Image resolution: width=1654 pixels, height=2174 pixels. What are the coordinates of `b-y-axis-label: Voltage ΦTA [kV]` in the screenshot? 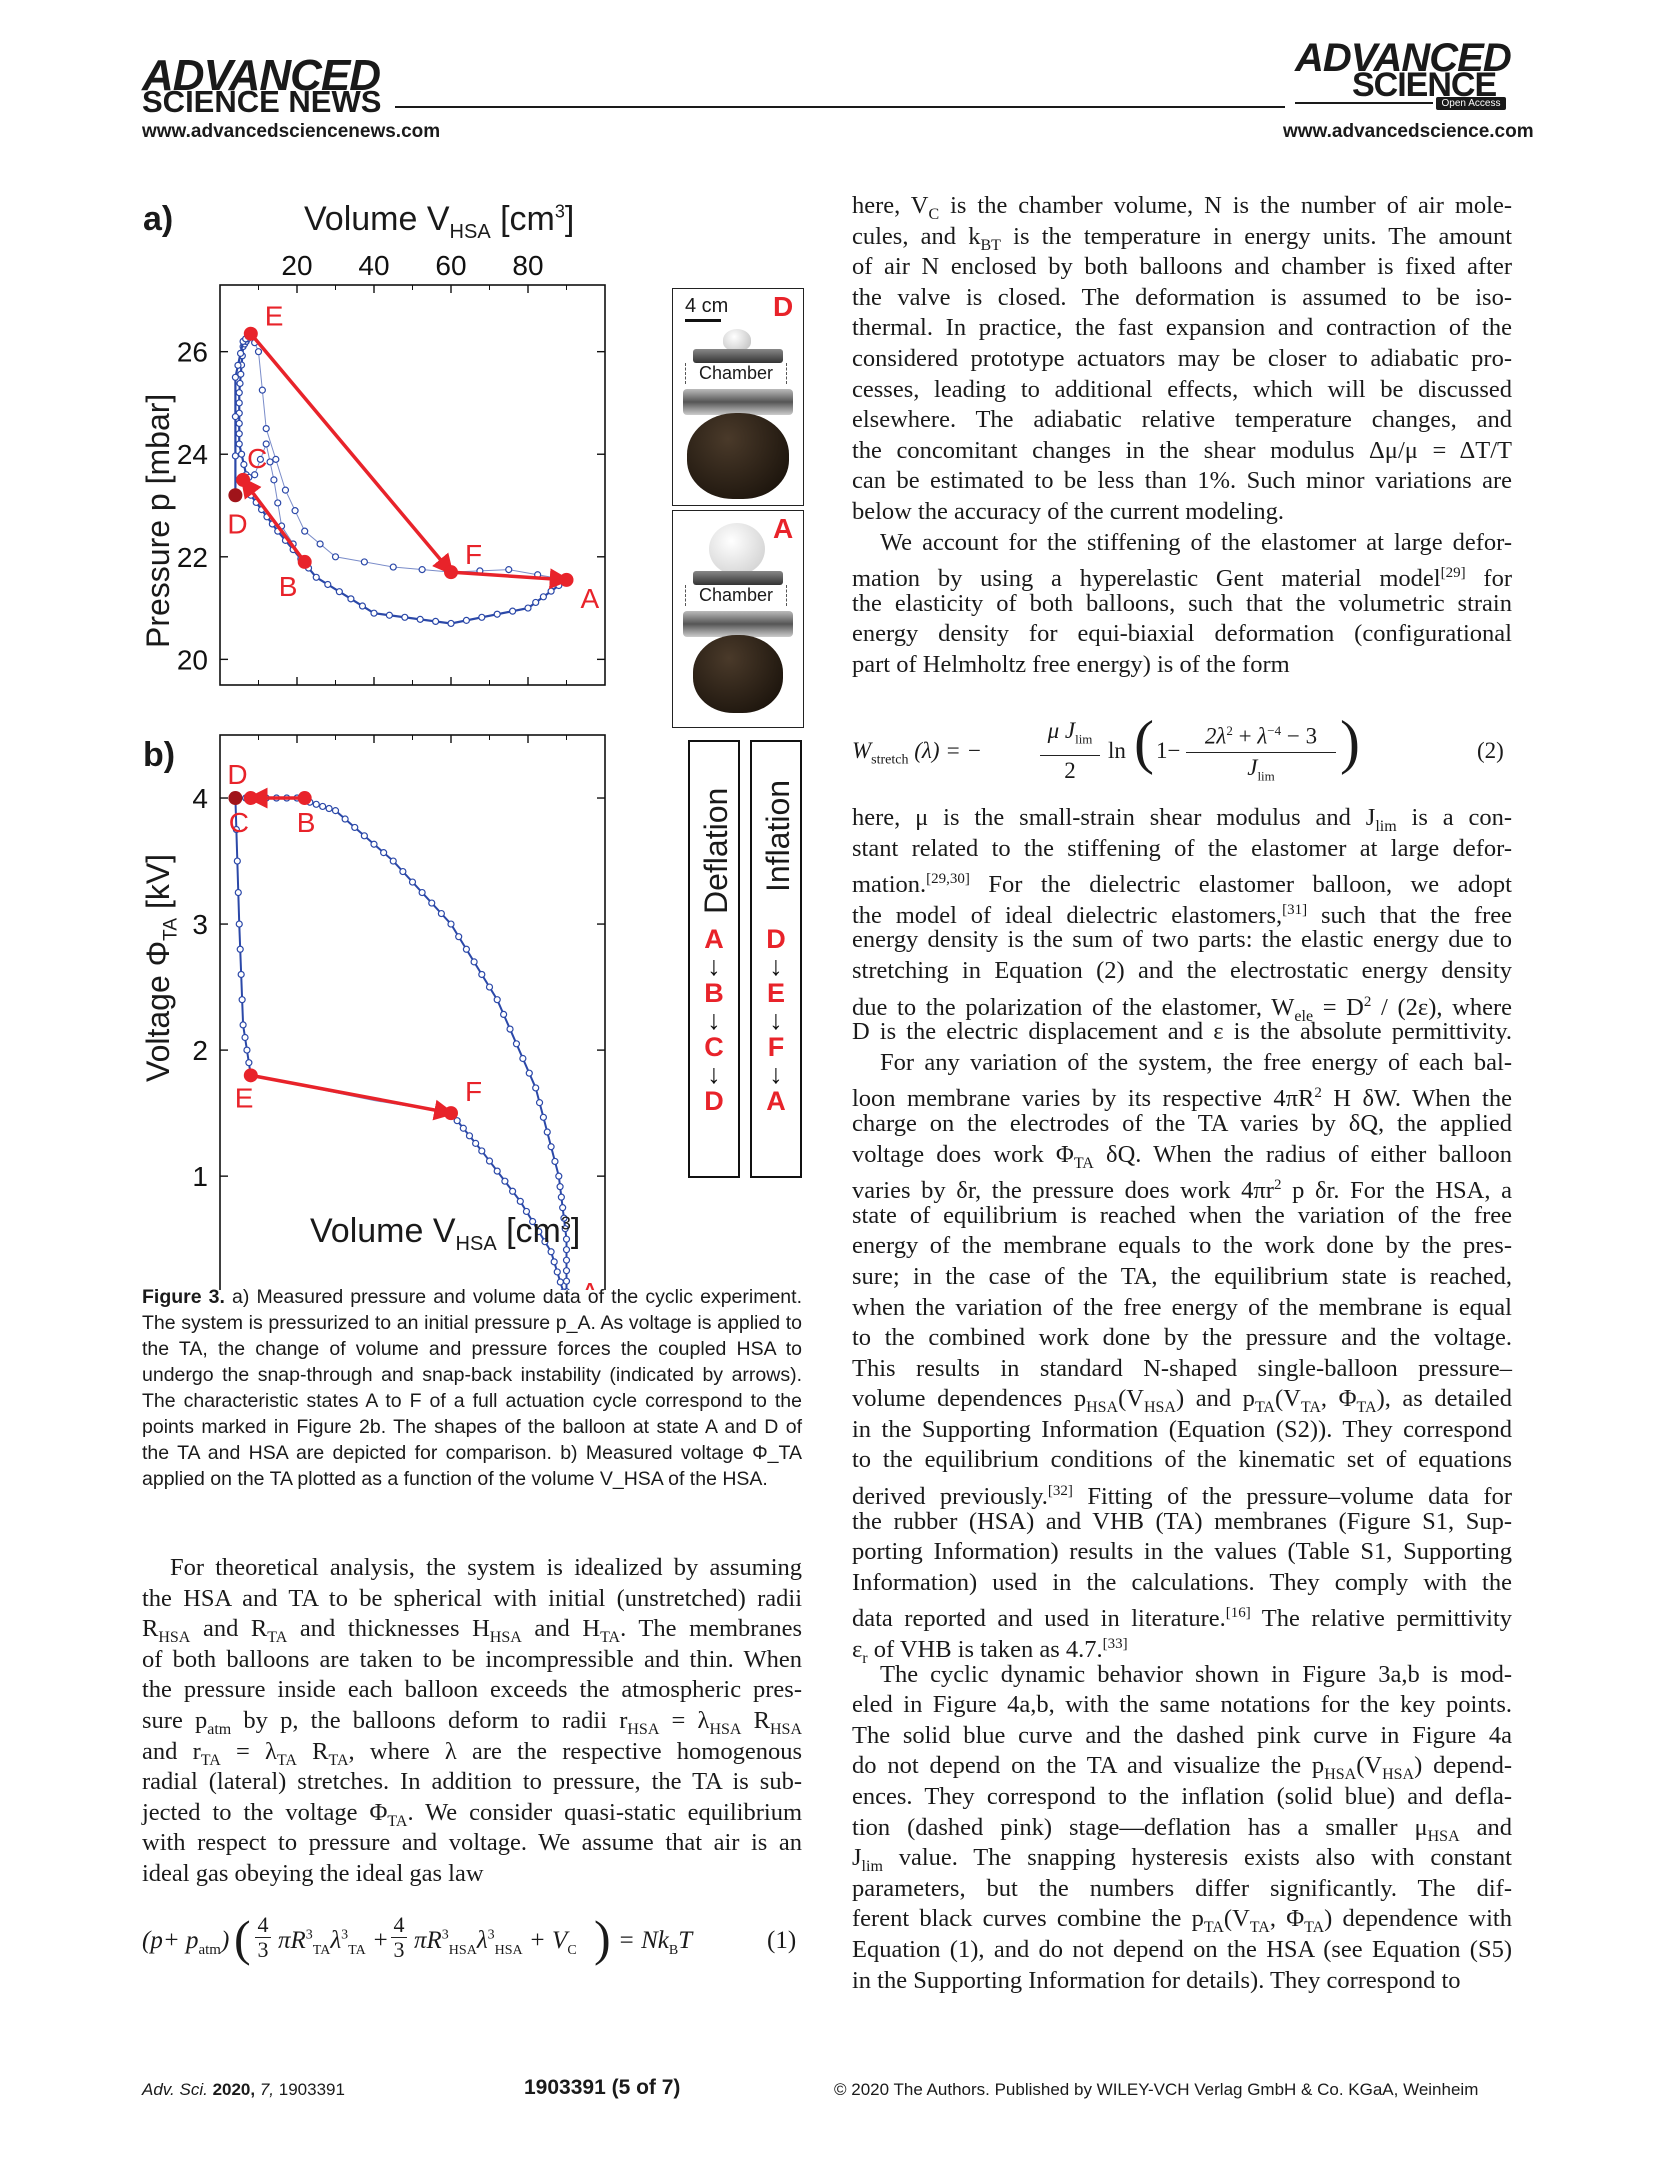 It's located at (161, 967).